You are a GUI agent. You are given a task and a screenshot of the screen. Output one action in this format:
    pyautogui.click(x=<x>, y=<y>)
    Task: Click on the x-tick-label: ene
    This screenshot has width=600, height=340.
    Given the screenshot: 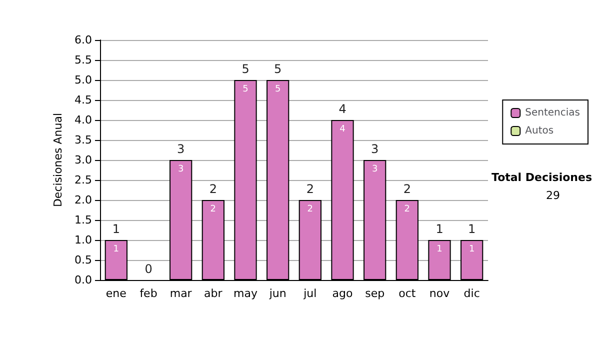 What is the action you would take?
    pyautogui.click(x=116, y=293)
    